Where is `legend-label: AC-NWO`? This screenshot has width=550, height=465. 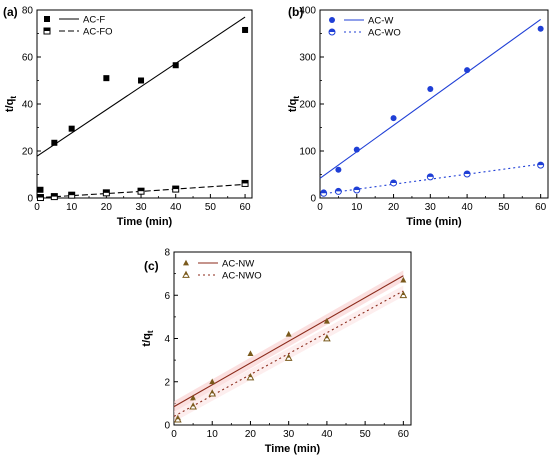 legend-label: AC-NWO is located at coordinates (242, 276).